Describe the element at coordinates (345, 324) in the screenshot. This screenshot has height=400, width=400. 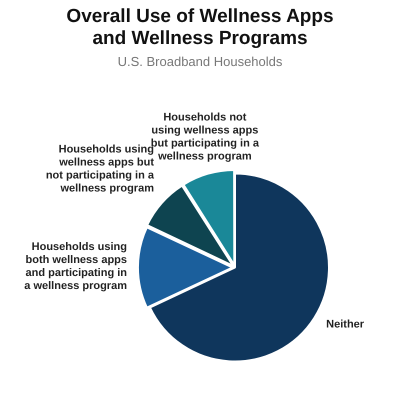
I see `slice-label: Neither` at that location.